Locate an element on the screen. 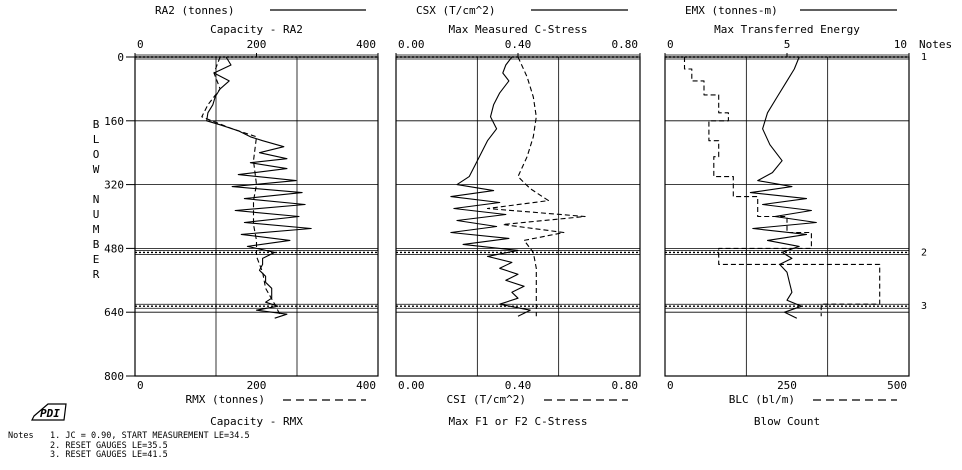  y-axis-label-letter: E is located at coordinates (96, 259).